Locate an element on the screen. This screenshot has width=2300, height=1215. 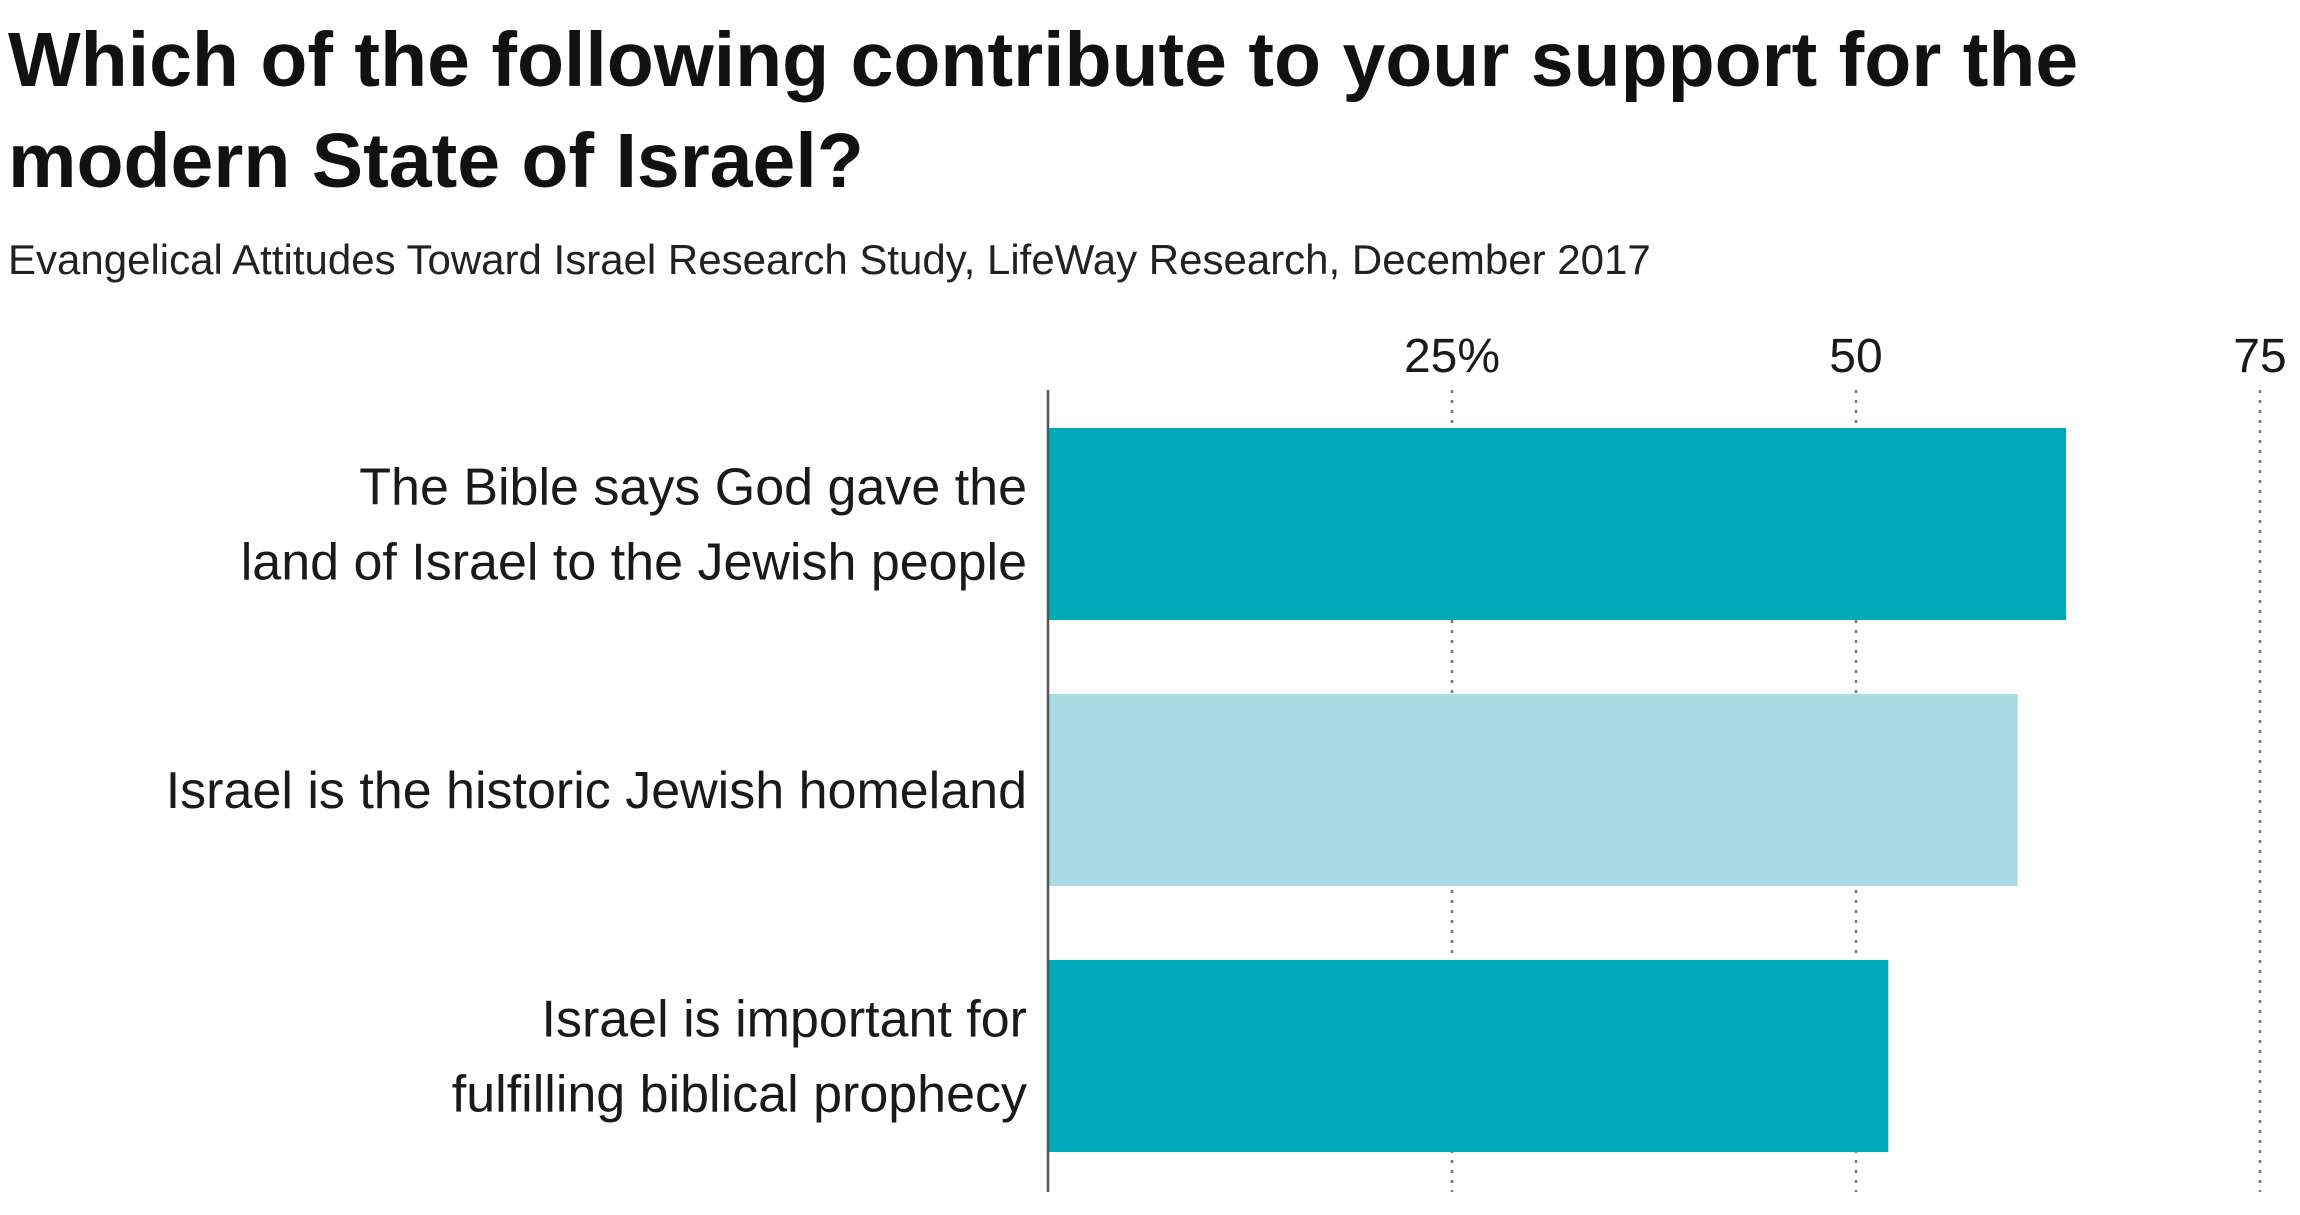
category-label-line: land of Israel to the Jewish people is located at coordinates (634, 563).